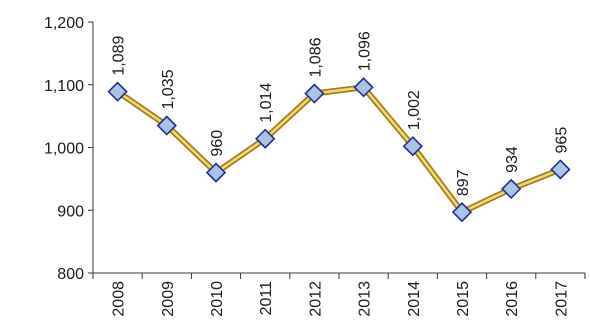 Image resolution: width=590 pixels, height=333 pixels. What do you see at coordinates (463, 299) in the screenshot?
I see `x-tick-label: 2015` at bounding box center [463, 299].